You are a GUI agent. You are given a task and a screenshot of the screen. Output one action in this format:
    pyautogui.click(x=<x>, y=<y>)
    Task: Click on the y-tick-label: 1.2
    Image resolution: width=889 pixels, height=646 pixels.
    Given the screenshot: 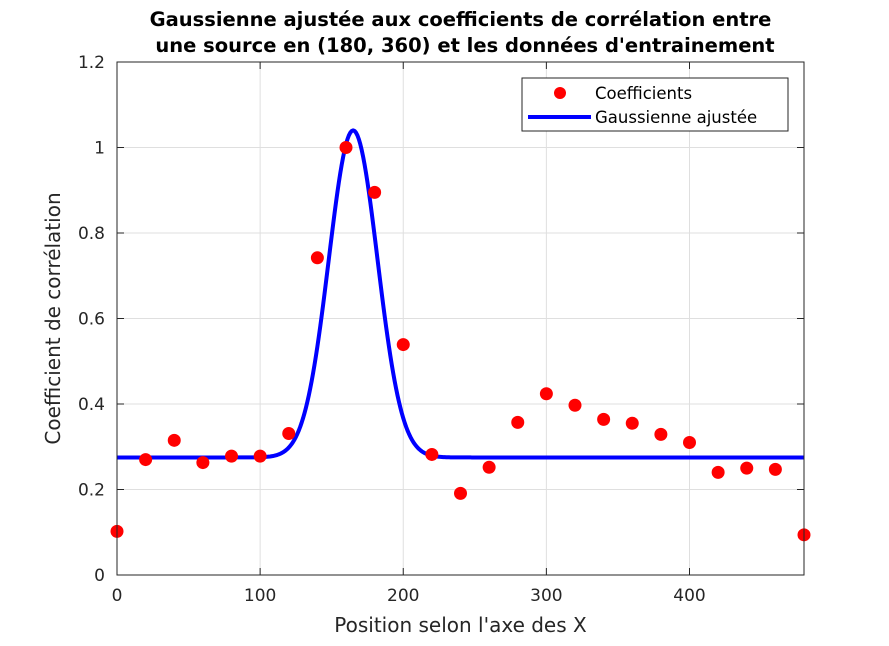 What is the action you would take?
    pyautogui.click(x=91, y=63)
    